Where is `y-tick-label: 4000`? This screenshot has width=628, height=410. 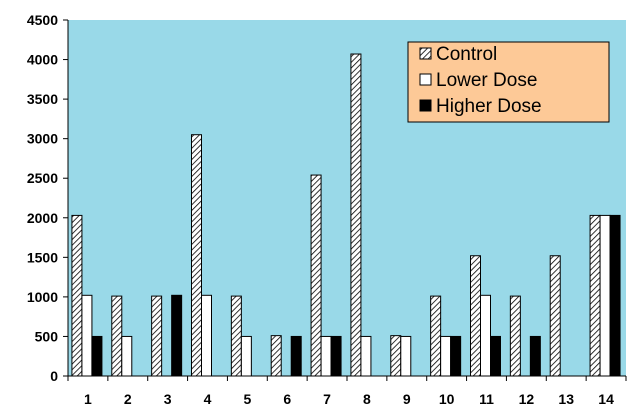 y-tick-label: 4000 is located at coordinates (42, 60).